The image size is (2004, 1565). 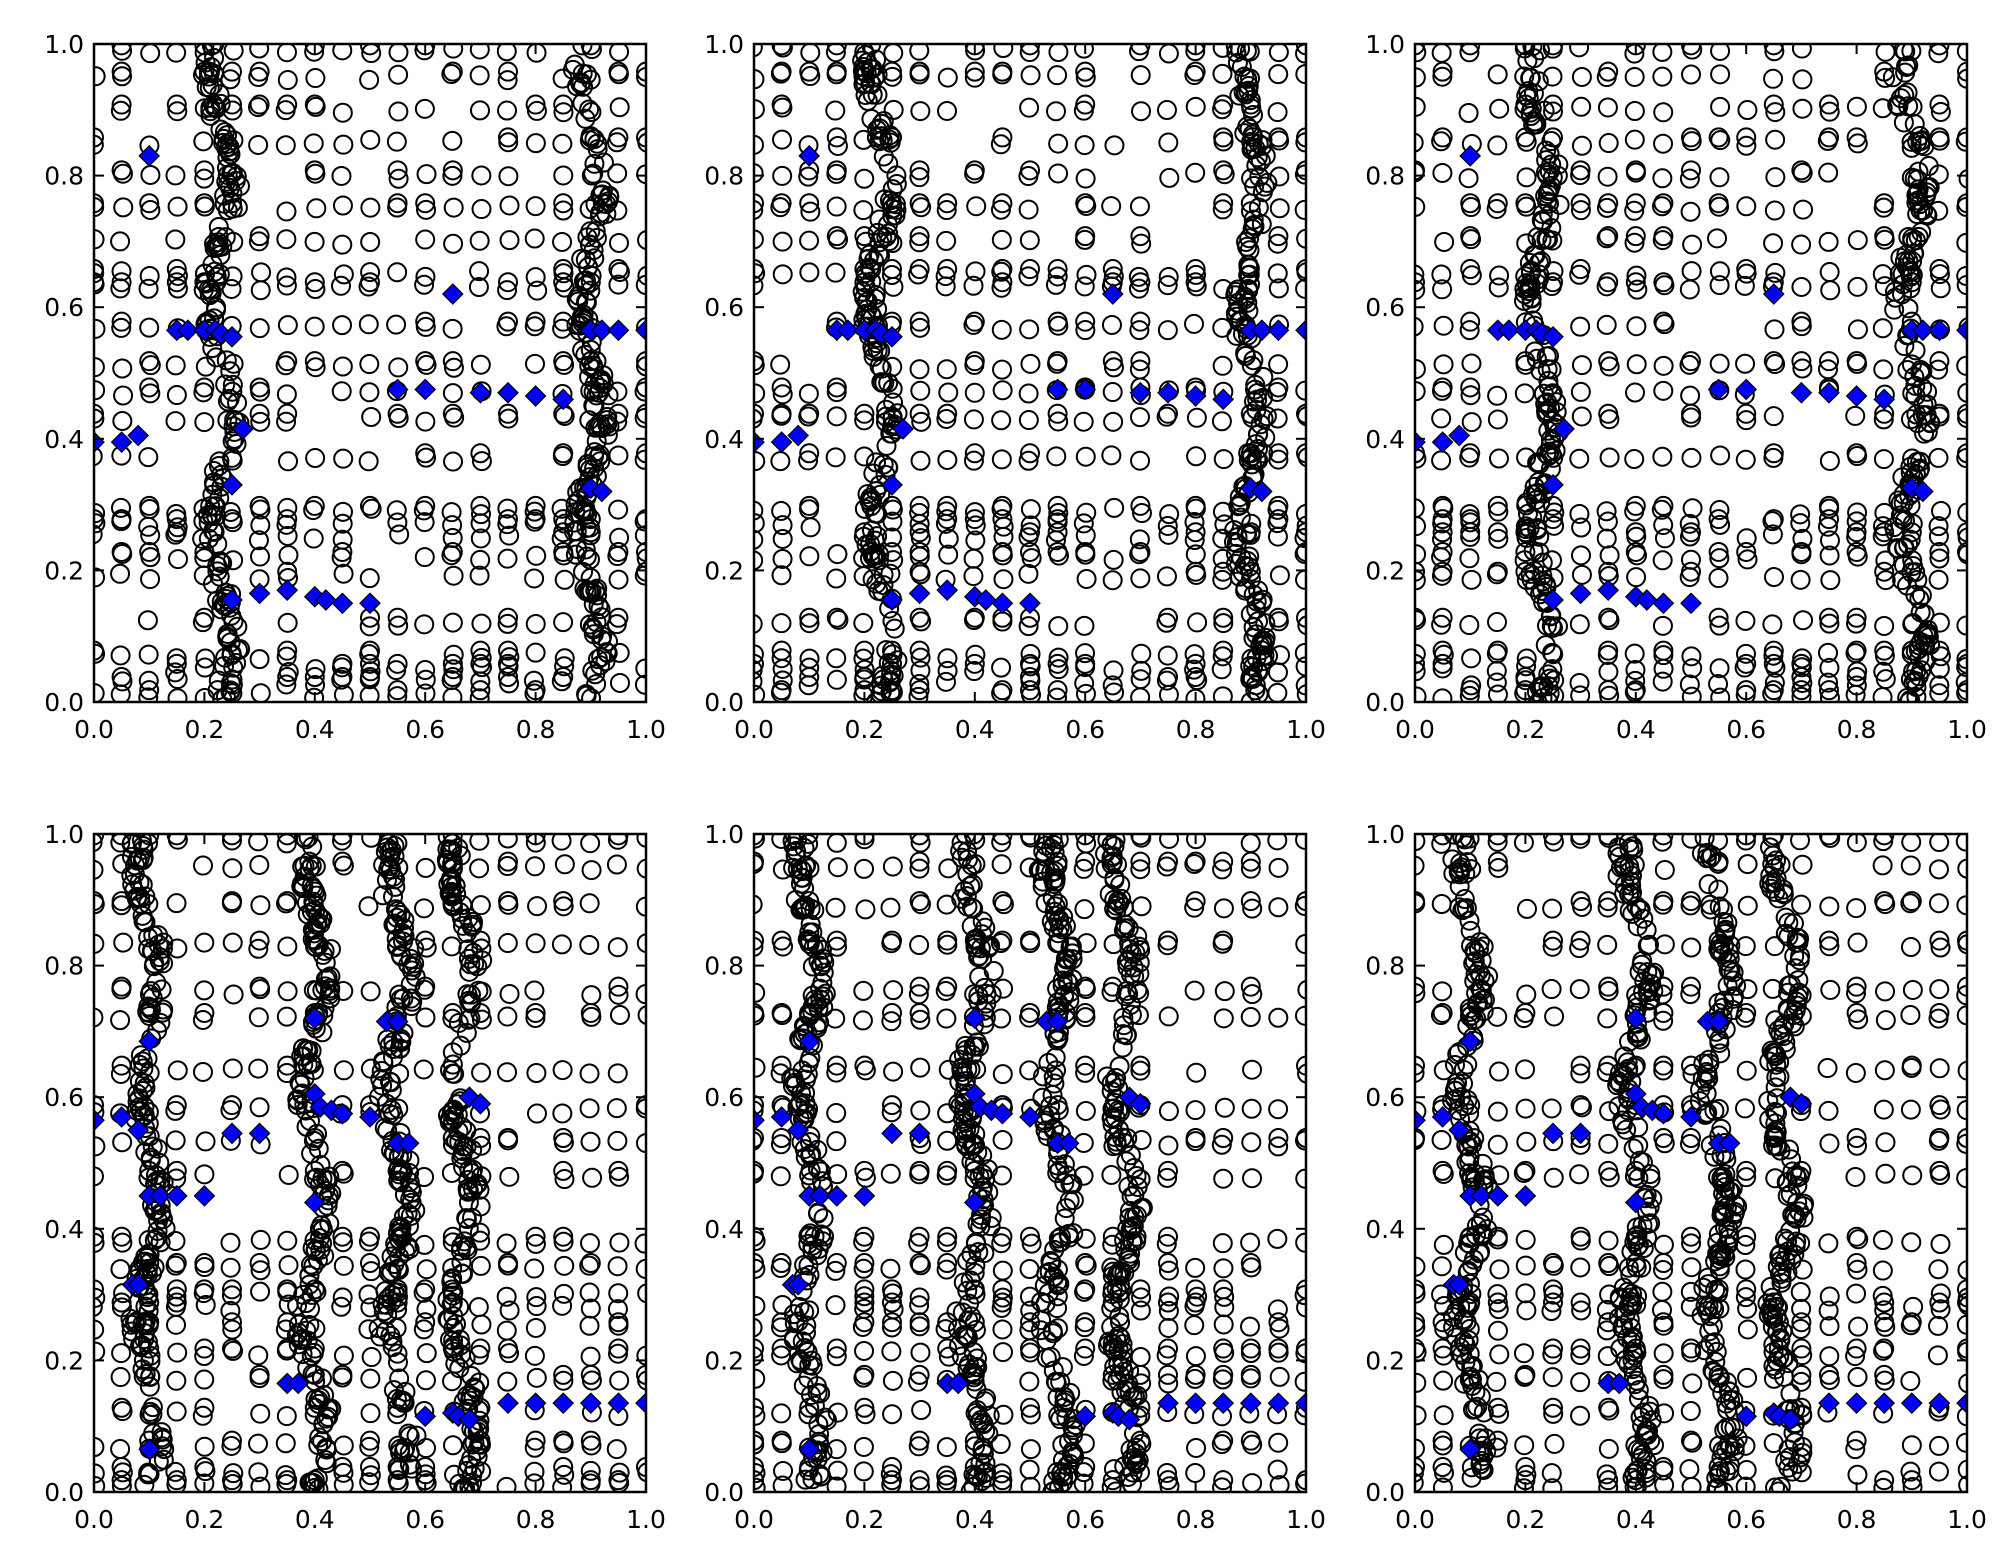 I want to click on plot-area, so click(x=370, y=1163).